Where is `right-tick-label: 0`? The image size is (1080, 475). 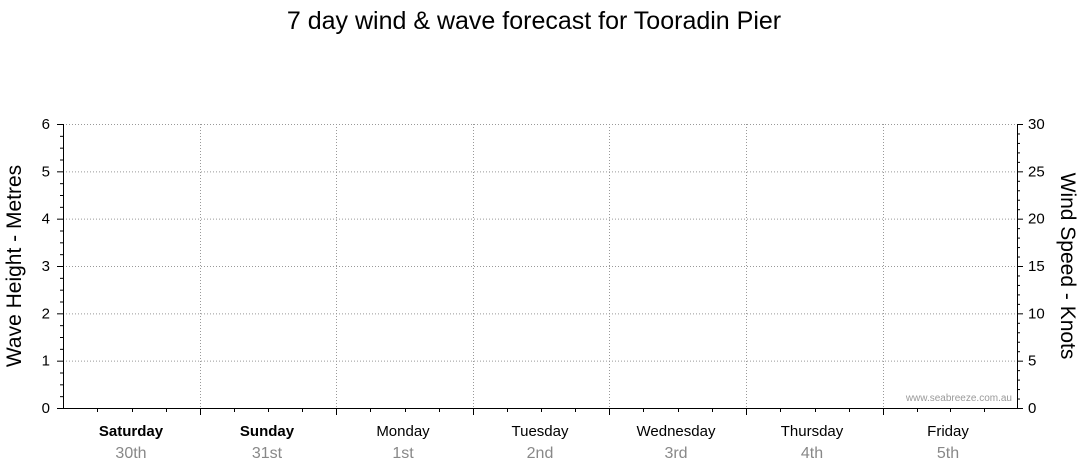
right-tick-label: 0 is located at coordinates (1032, 408).